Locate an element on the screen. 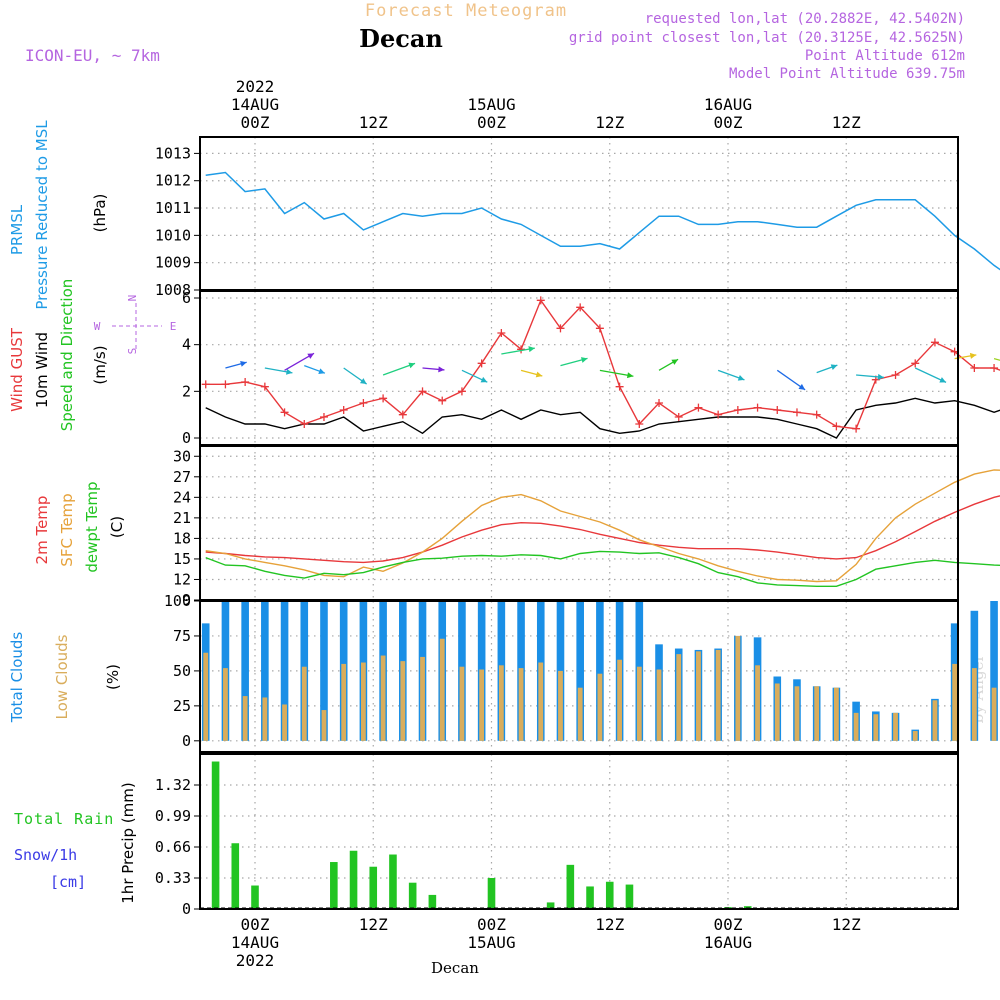 The height and width of the screenshot is (1000, 1000). temperature-frame is located at coordinates (579, 523).